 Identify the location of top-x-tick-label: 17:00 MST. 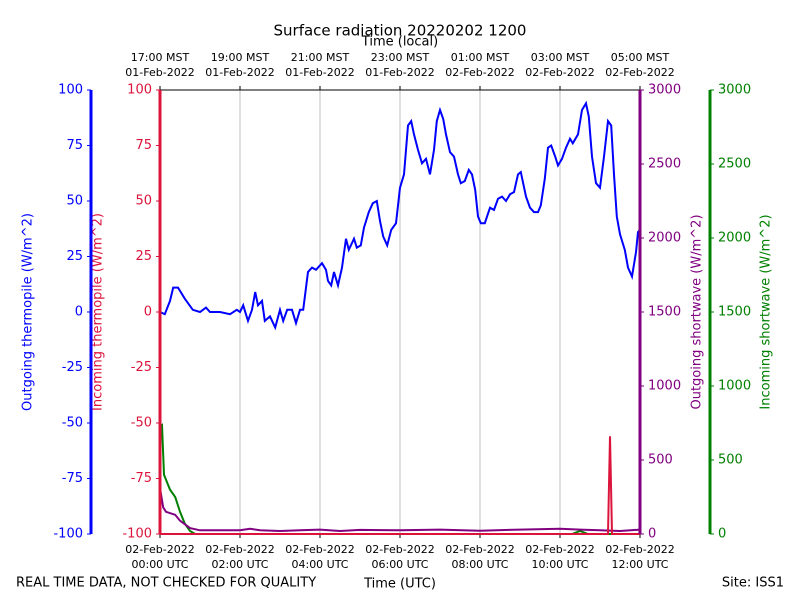
(160, 57).